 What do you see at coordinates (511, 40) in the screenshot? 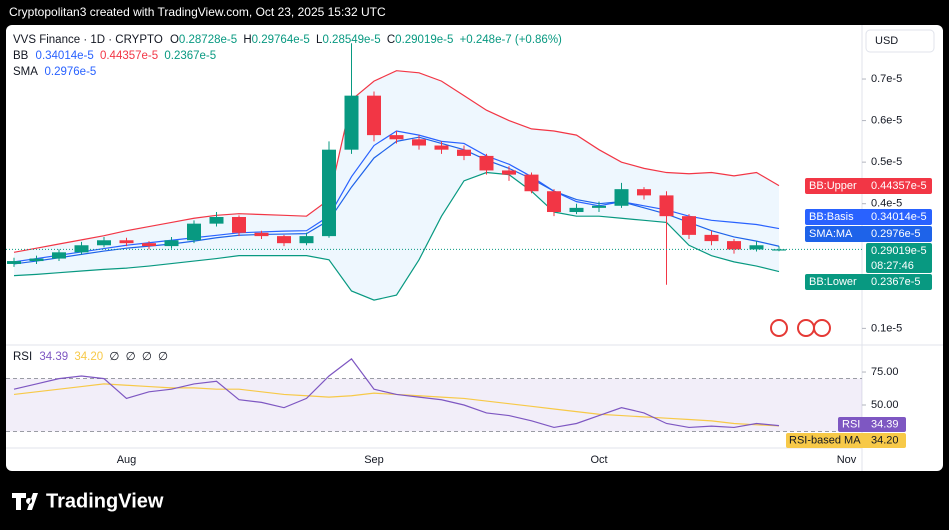
I see `change: +0.248e-7 (+0.86%)` at bounding box center [511, 40].